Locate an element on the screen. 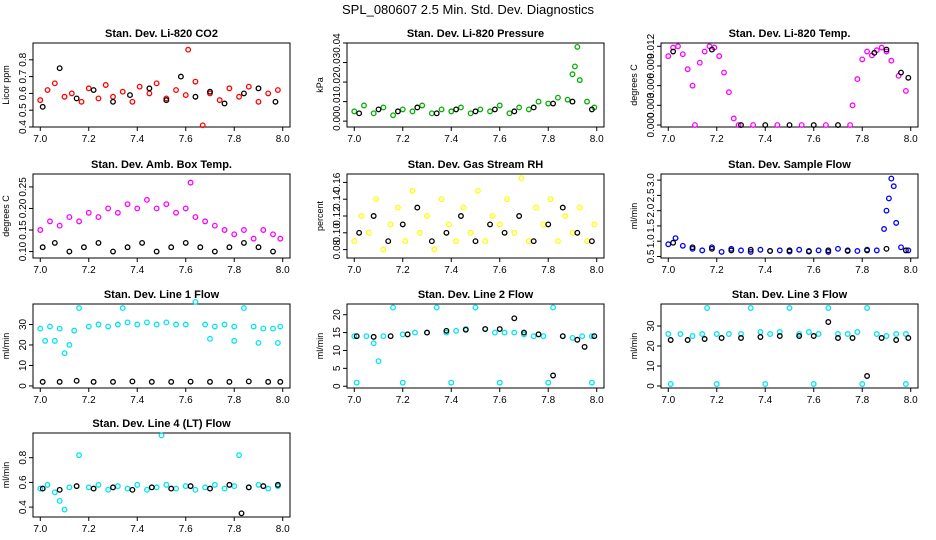  x-tick-label: 7.8 is located at coordinates (548, 270).